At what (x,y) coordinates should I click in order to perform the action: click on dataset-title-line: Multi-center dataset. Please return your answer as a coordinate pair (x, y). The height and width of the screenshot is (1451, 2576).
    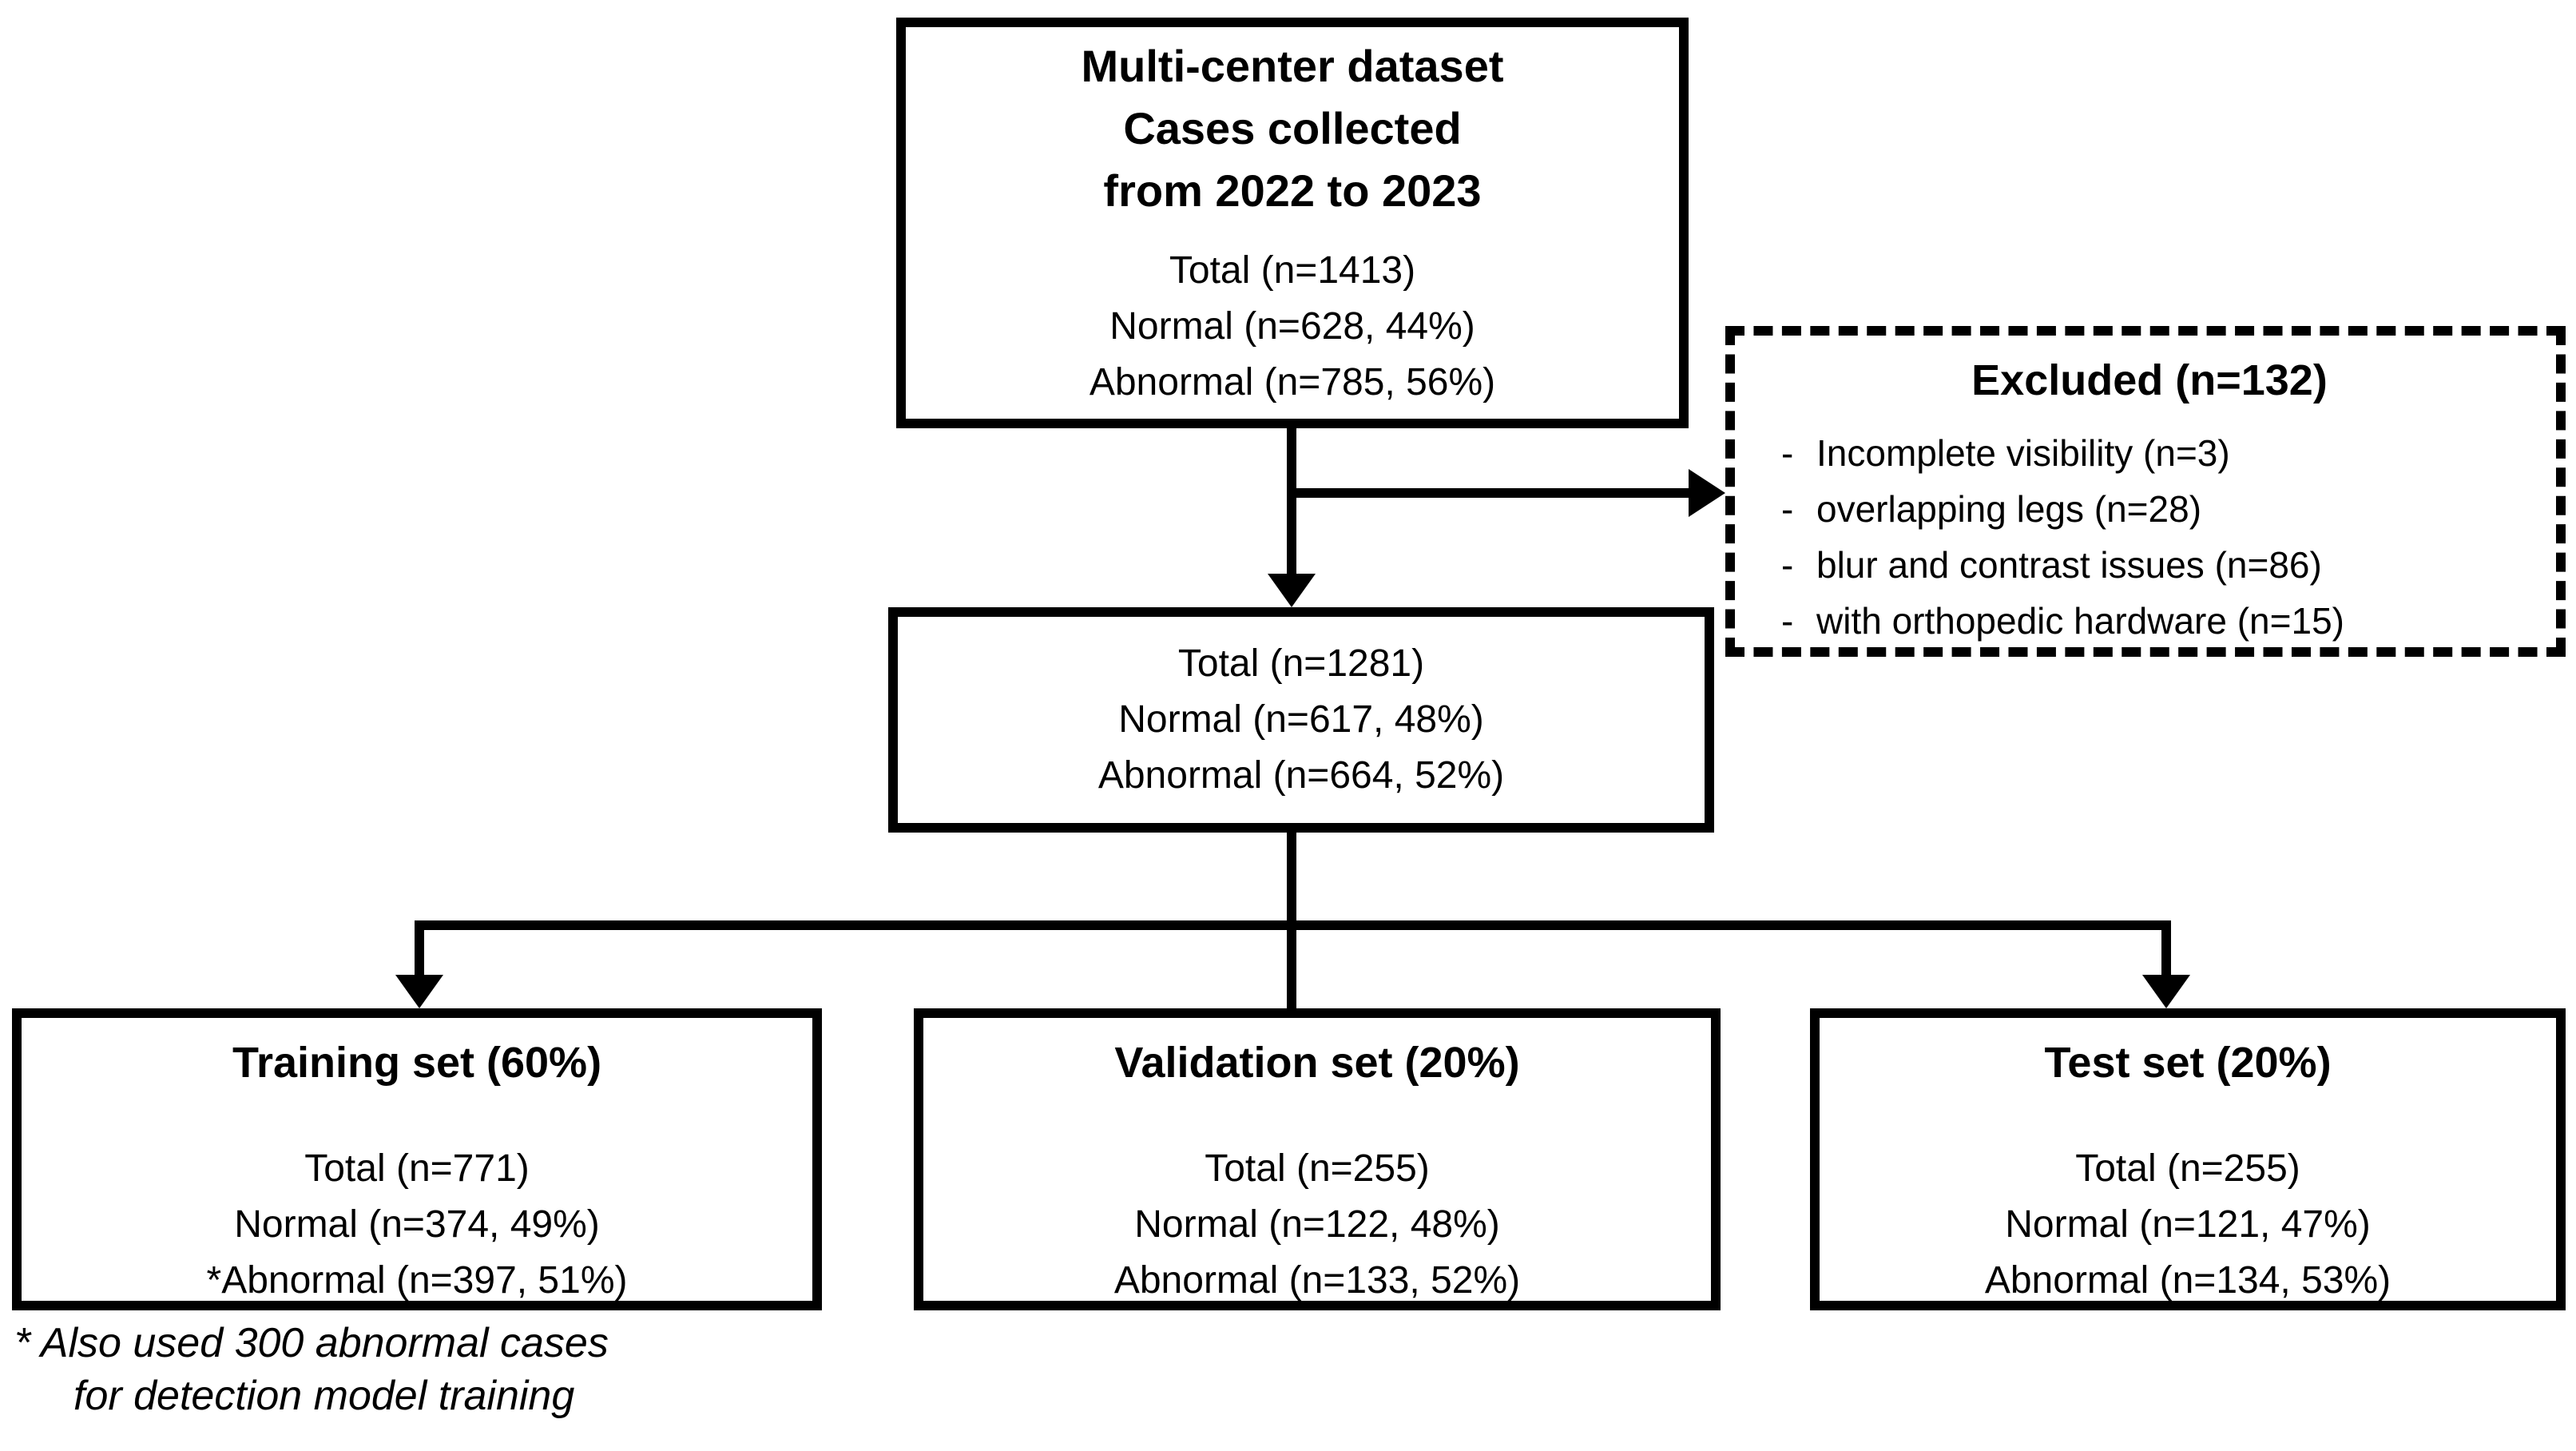
    Looking at the image, I should click on (1292, 66).